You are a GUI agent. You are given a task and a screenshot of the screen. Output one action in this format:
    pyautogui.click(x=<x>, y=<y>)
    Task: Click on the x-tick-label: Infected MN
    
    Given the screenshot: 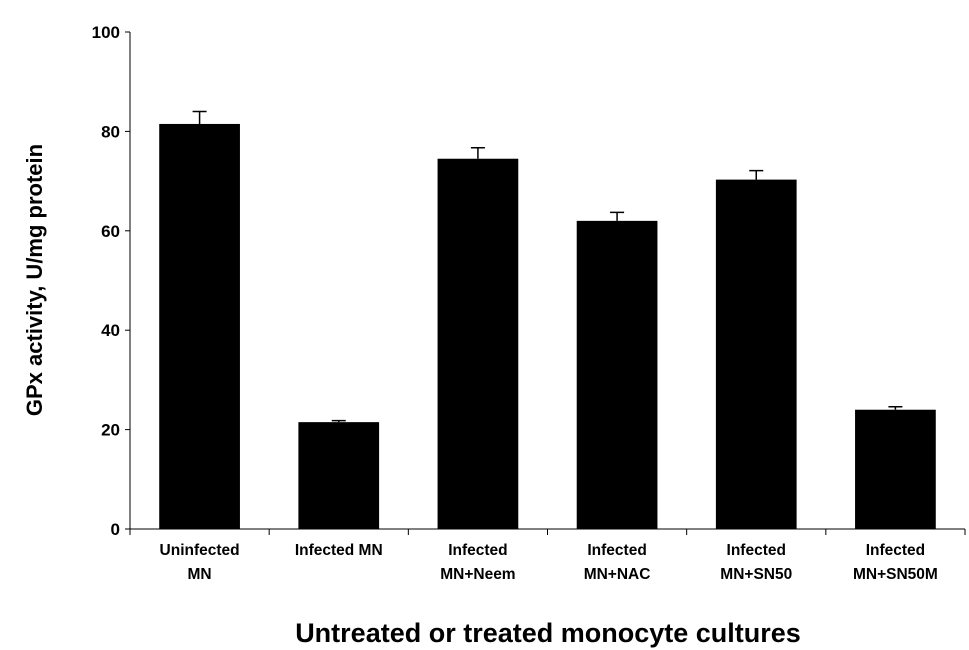 What is the action you would take?
    pyautogui.click(x=339, y=550)
    